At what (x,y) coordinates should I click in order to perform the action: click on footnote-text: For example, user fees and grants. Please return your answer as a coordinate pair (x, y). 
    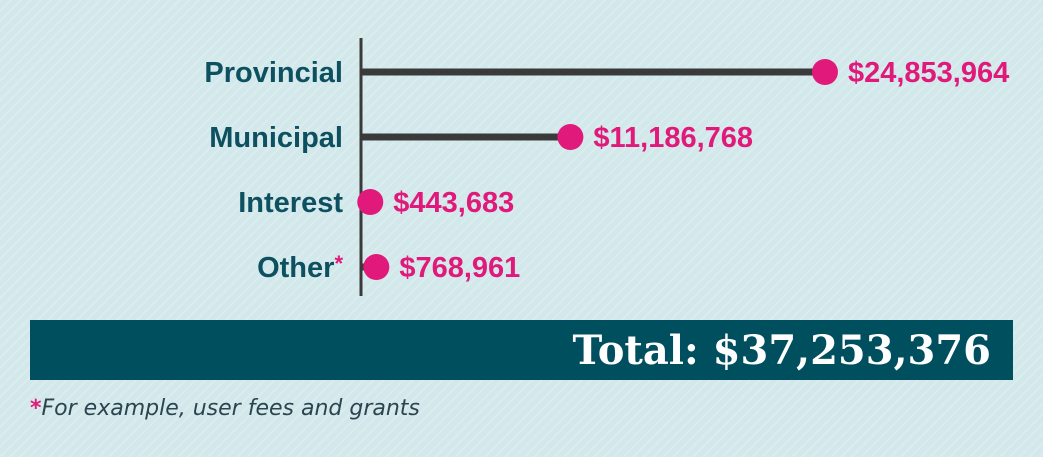
    Looking at the image, I should click on (231, 408).